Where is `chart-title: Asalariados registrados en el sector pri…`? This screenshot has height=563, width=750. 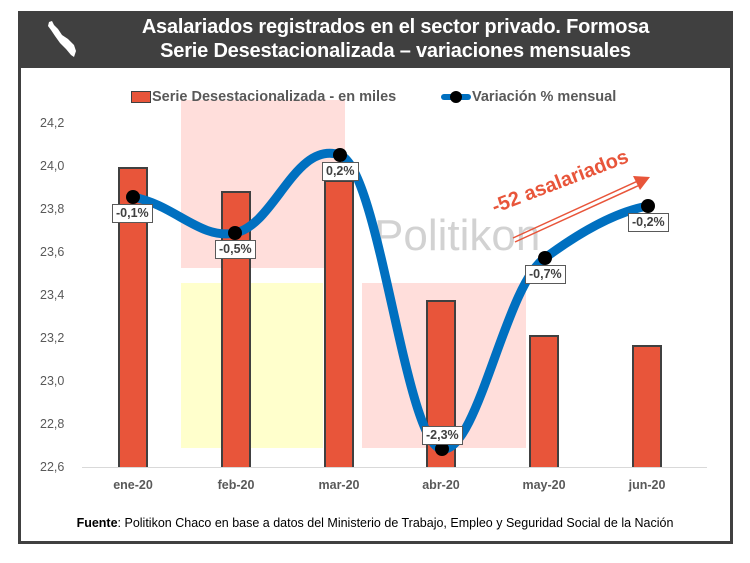
chart-title: Asalariados registrados en el sector pri… is located at coordinates (395, 39).